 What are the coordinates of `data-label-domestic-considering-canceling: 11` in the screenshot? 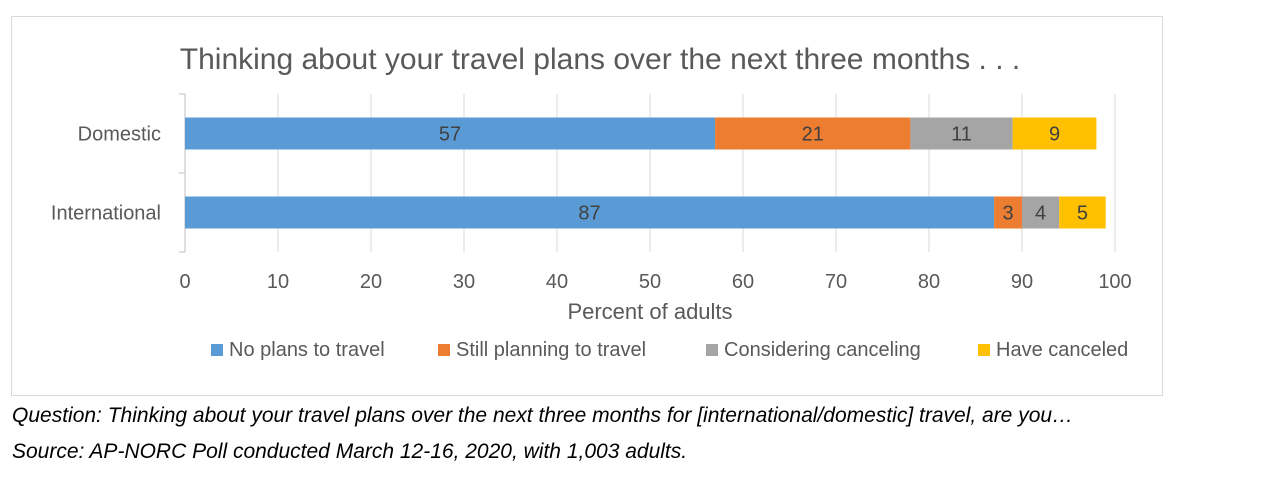 It's located at (961, 135).